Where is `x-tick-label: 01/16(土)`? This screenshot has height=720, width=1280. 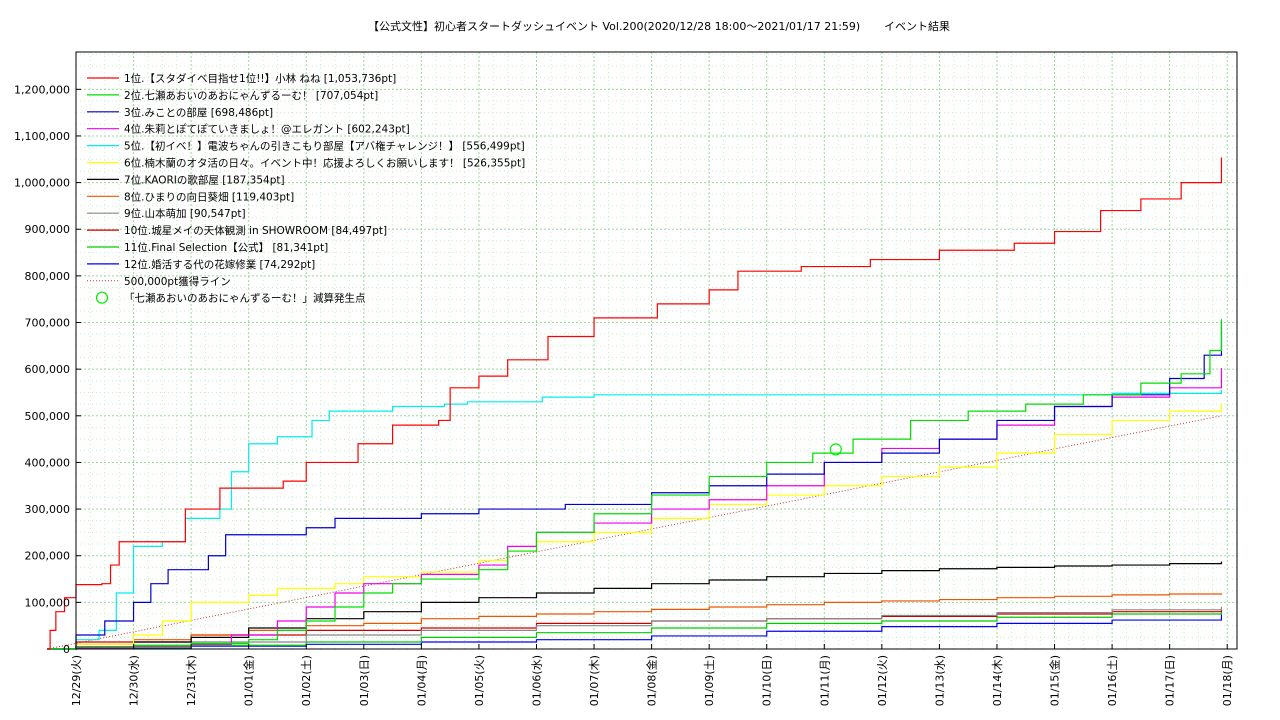
x-tick-label: 01/16(土) is located at coordinates (1112, 680).